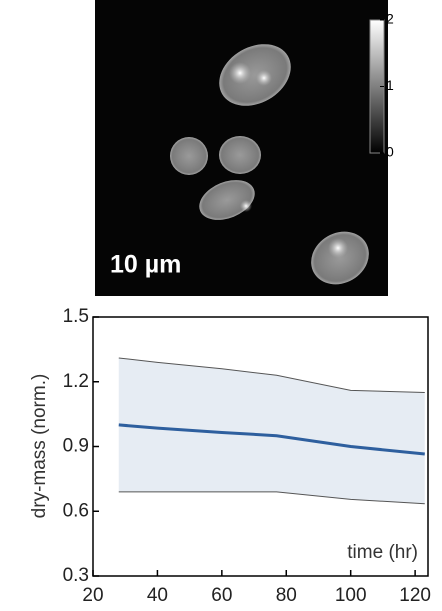 Image resolution: width=442 pixels, height=611 pixels. I want to click on scale-bar-label: 10 µm, so click(145, 265).